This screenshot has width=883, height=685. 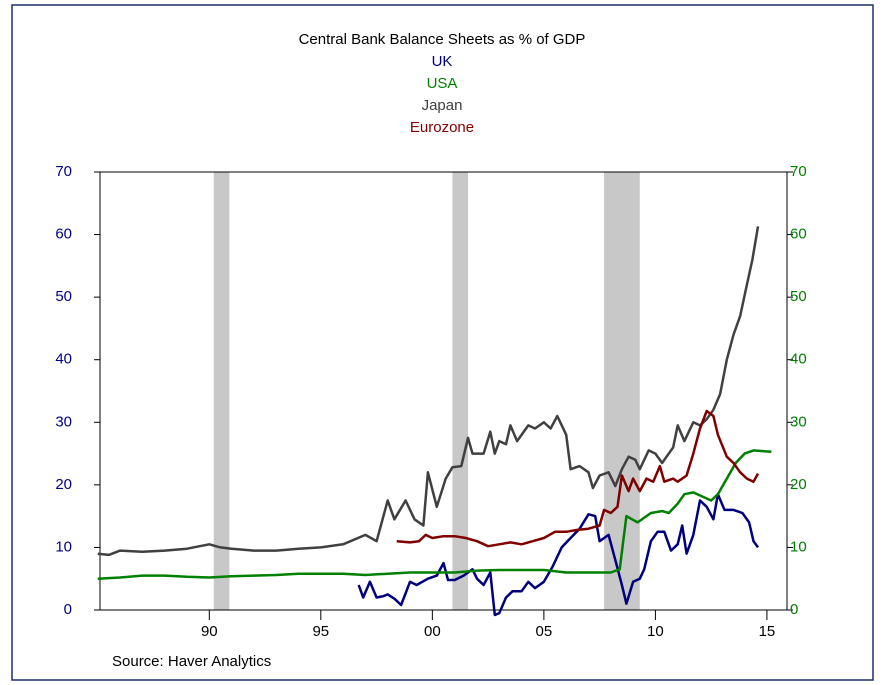 What do you see at coordinates (442, 127) in the screenshot?
I see `legend-entry: Eurozone` at bounding box center [442, 127].